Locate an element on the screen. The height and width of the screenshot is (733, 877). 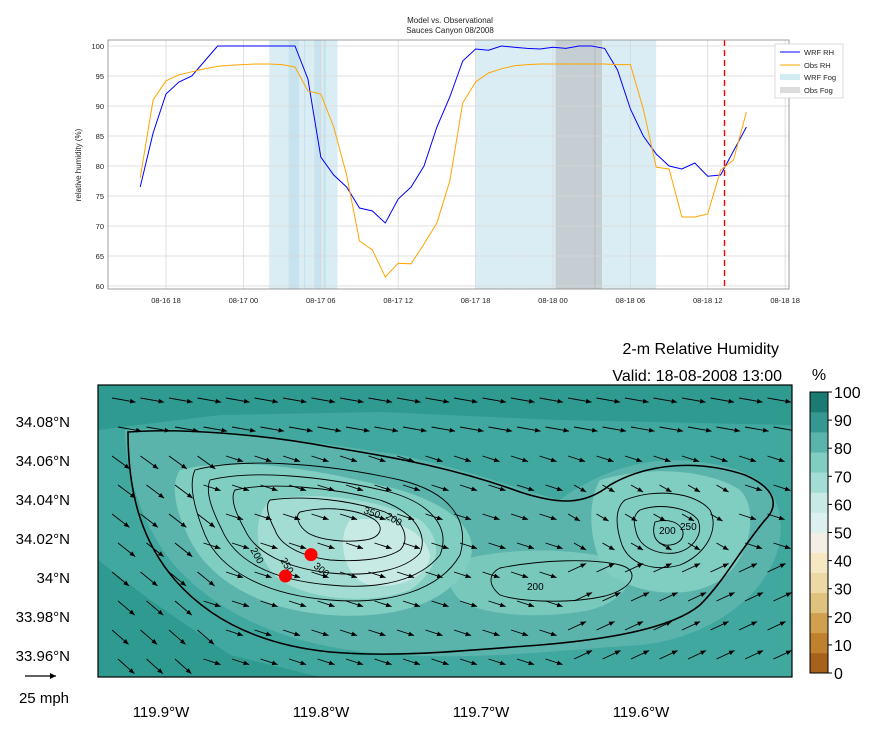
contour-label: 200 is located at coordinates (667, 531).